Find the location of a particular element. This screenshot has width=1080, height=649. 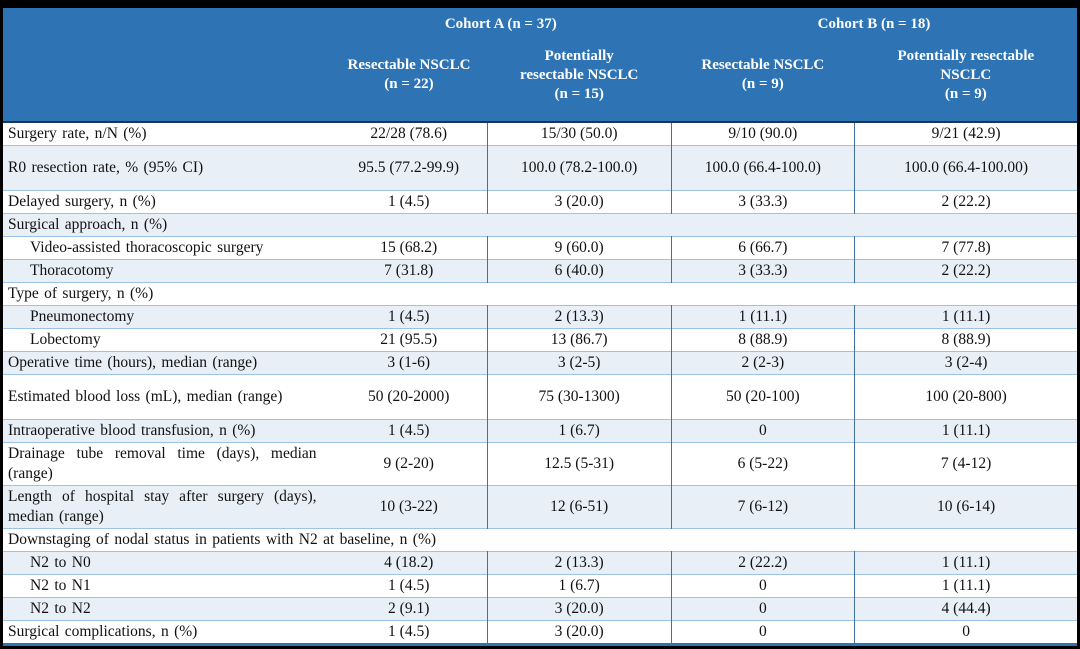

table-row: N2 to N2 2 (9.1) 3 (20.0) 0 4 (44.4) is located at coordinates (540, 609).